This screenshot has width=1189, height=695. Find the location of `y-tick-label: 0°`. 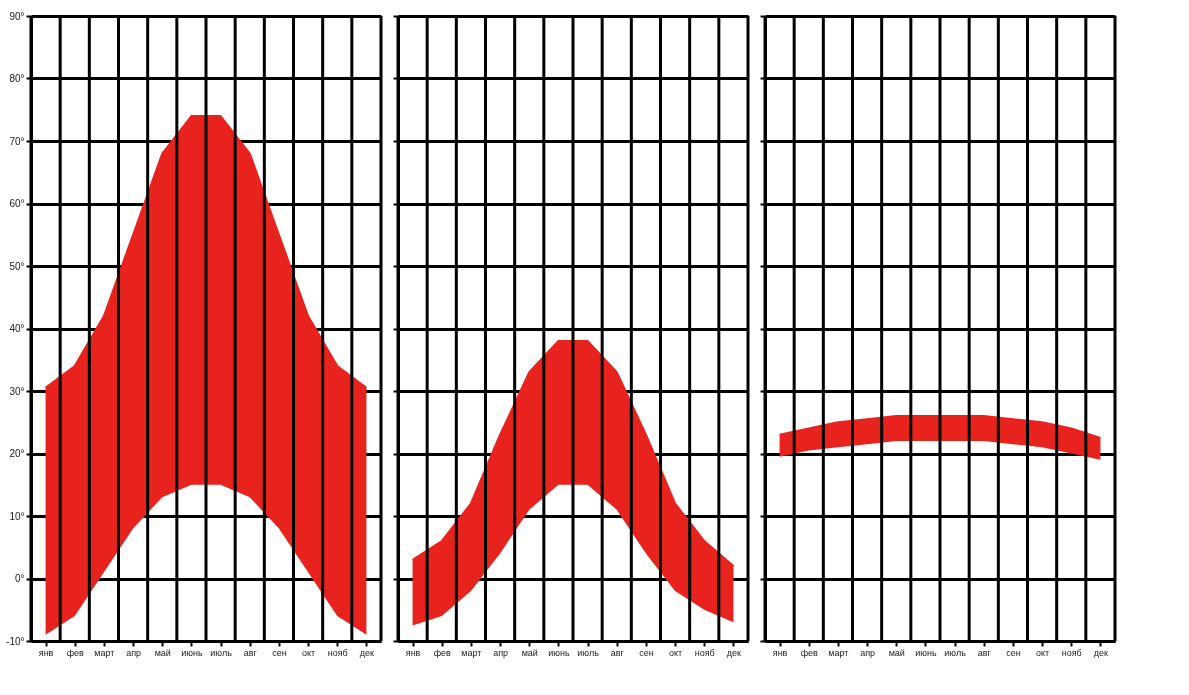

y-tick-label: 0° is located at coordinates (19, 578).